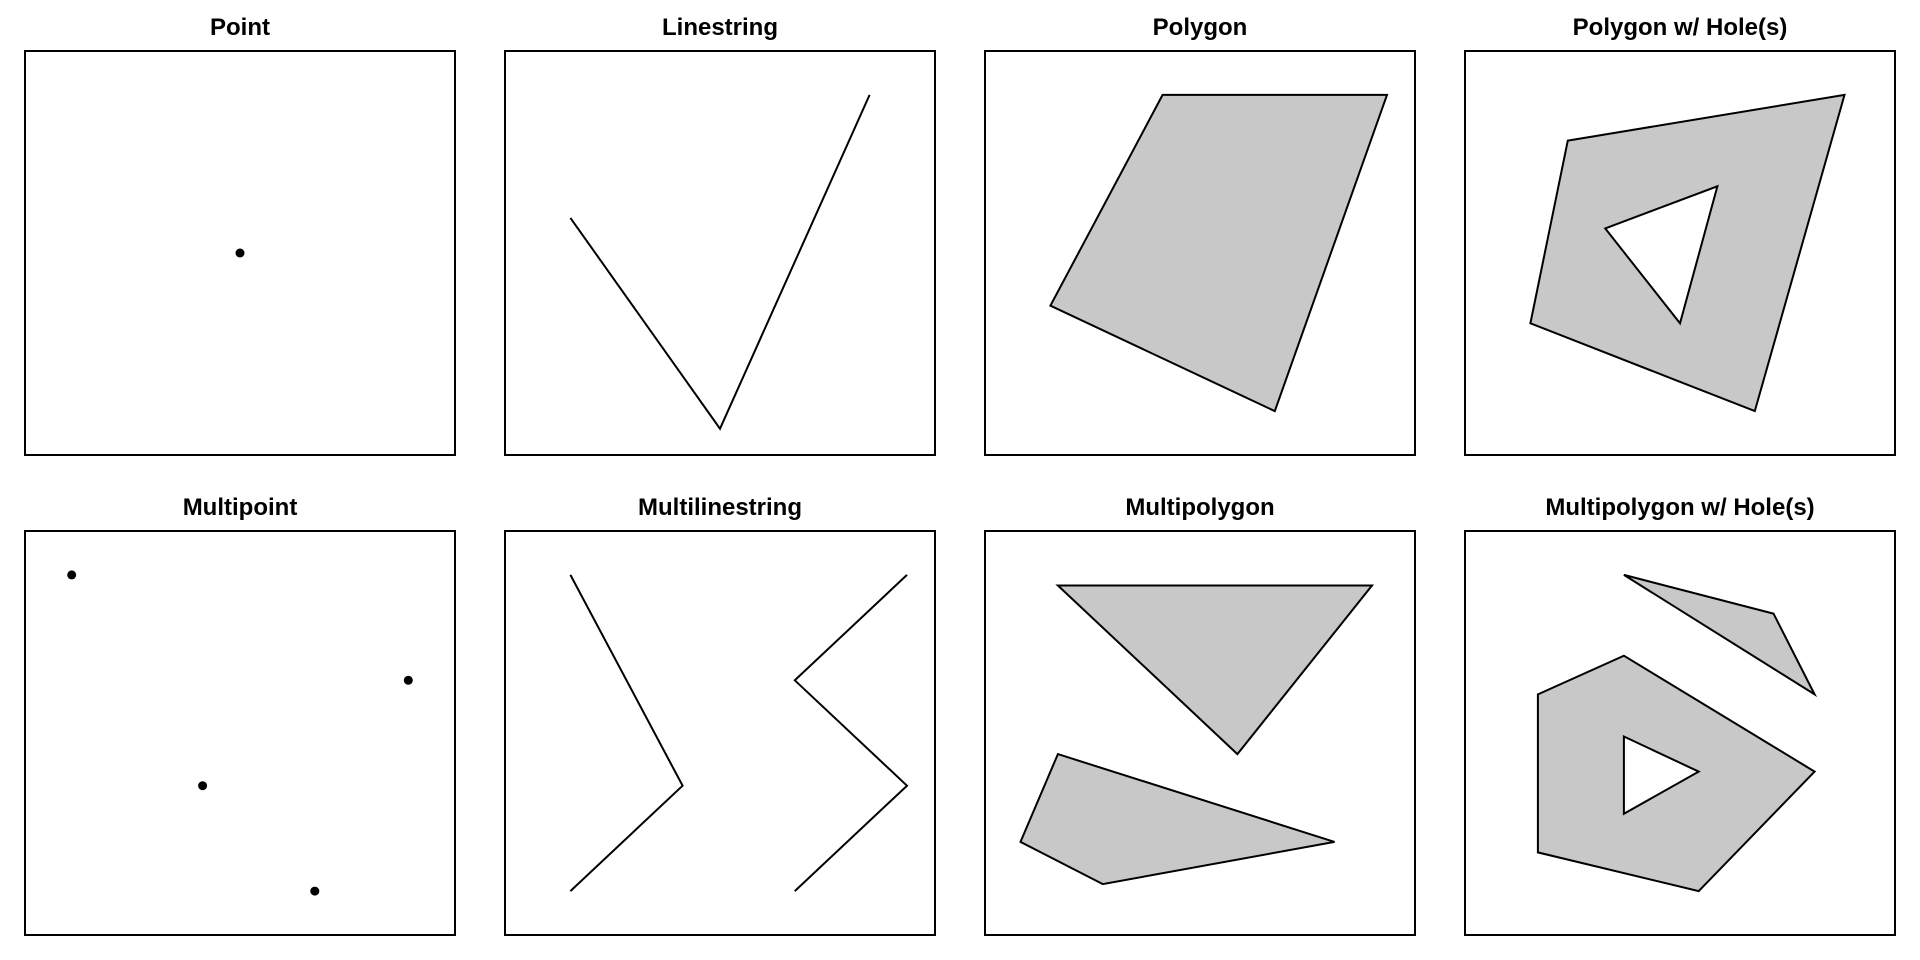 Image resolution: width=1920 pixels, height=960 pixels. Describe the element at coordinates (1680, 27) in the screenshot. I see `panel-title: Polygon w/ Hole(s)` at that location.